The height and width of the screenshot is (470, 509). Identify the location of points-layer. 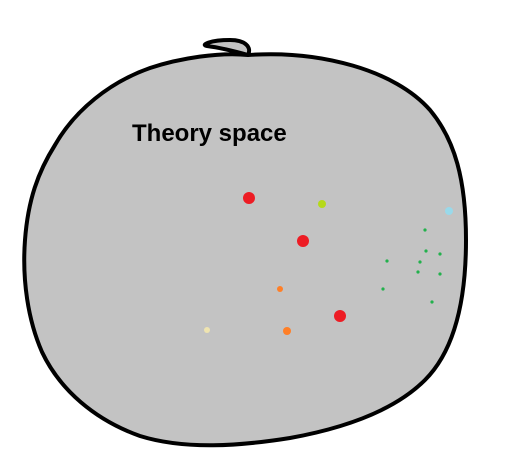
(328, 263).